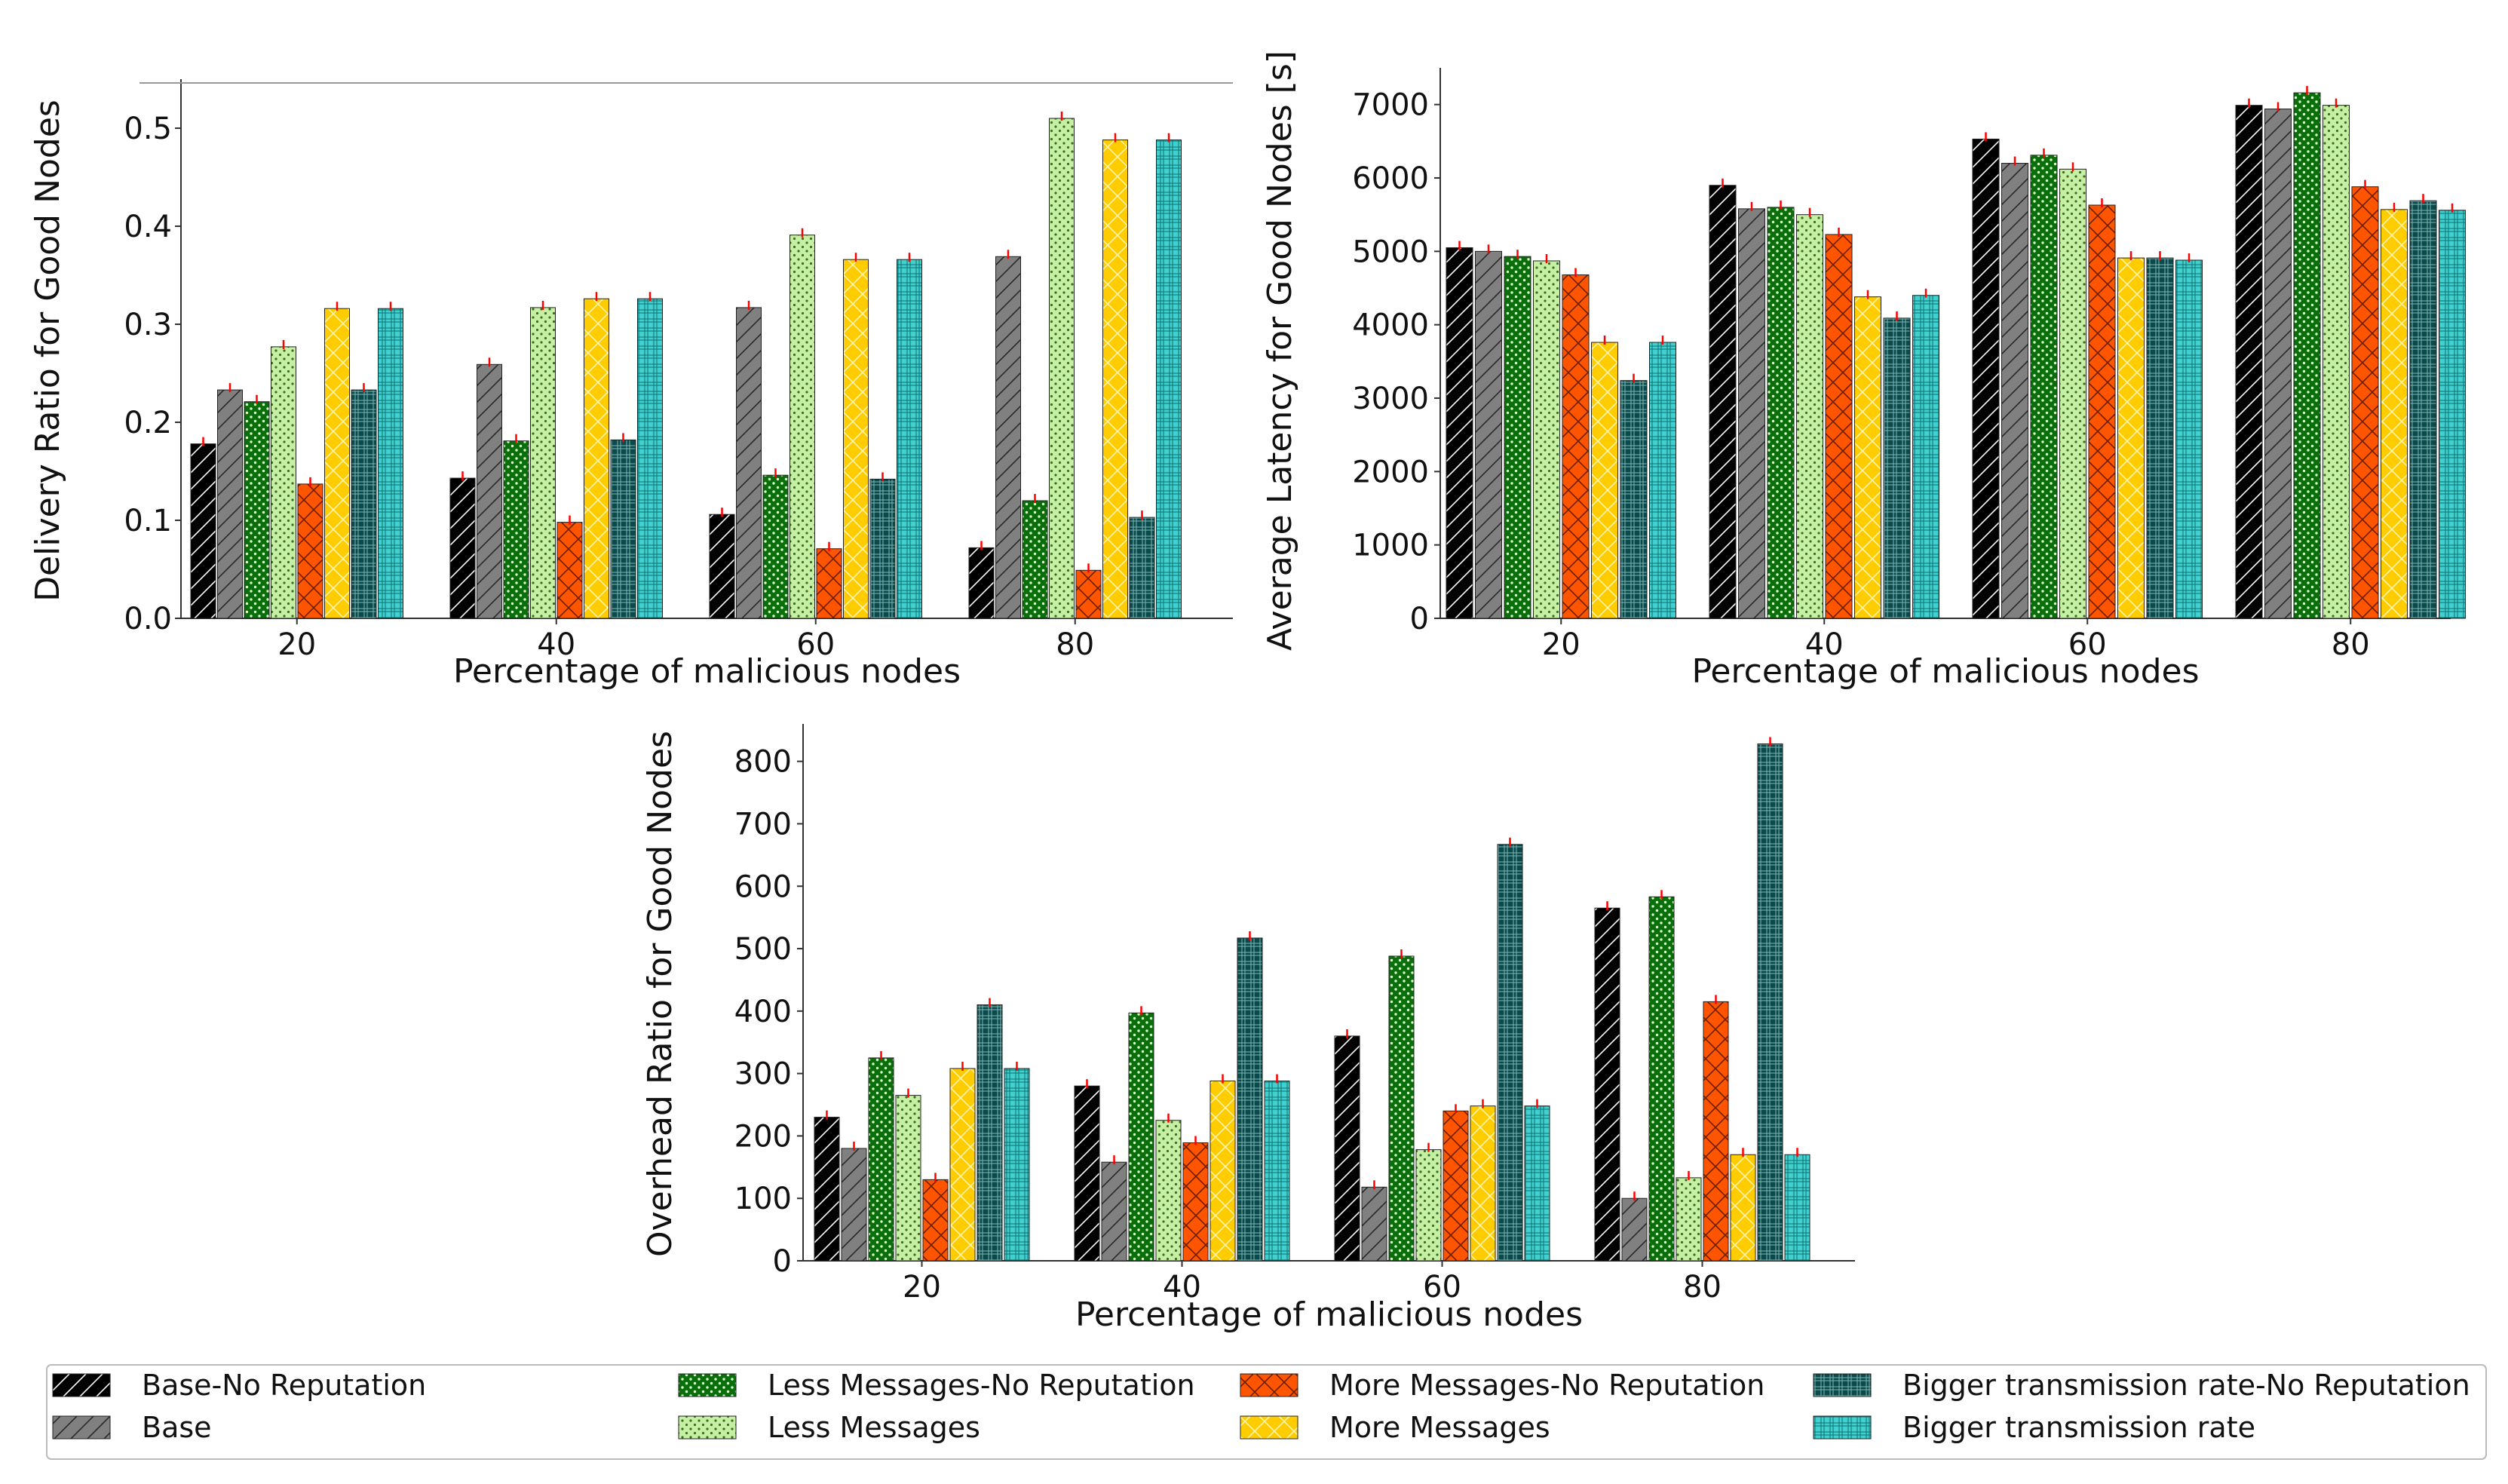  I want to click on legend-frame, so click(1266, 1412).